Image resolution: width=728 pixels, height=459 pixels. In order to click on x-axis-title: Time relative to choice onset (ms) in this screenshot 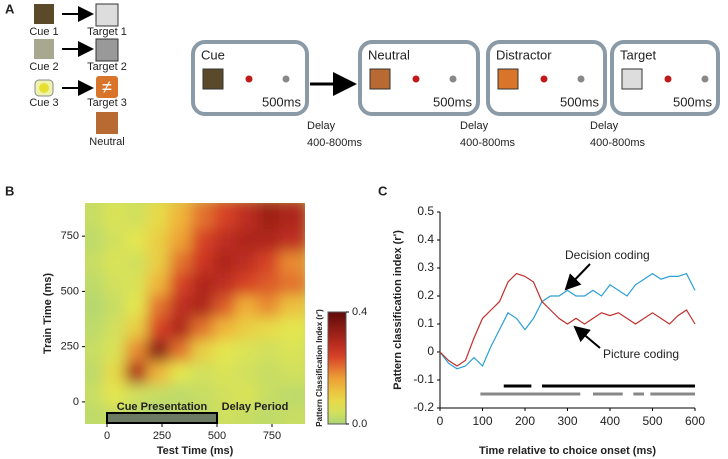, I will do `click(567, 451)`.